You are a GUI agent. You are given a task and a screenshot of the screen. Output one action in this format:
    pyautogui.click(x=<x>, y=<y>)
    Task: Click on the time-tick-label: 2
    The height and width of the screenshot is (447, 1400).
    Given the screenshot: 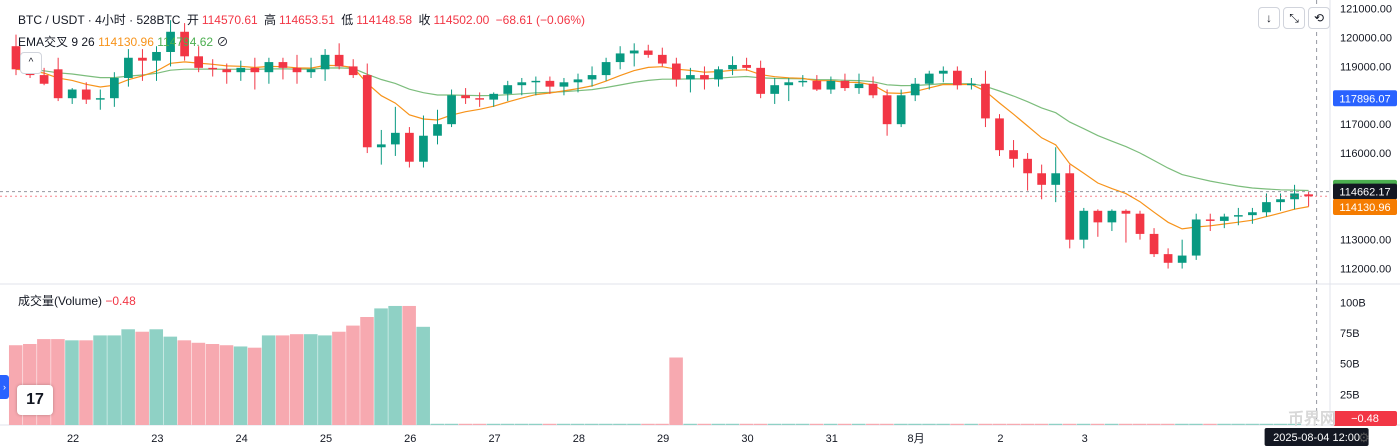 What is the action you would take?
    pyautogui.click(x=1000, y=439)
    